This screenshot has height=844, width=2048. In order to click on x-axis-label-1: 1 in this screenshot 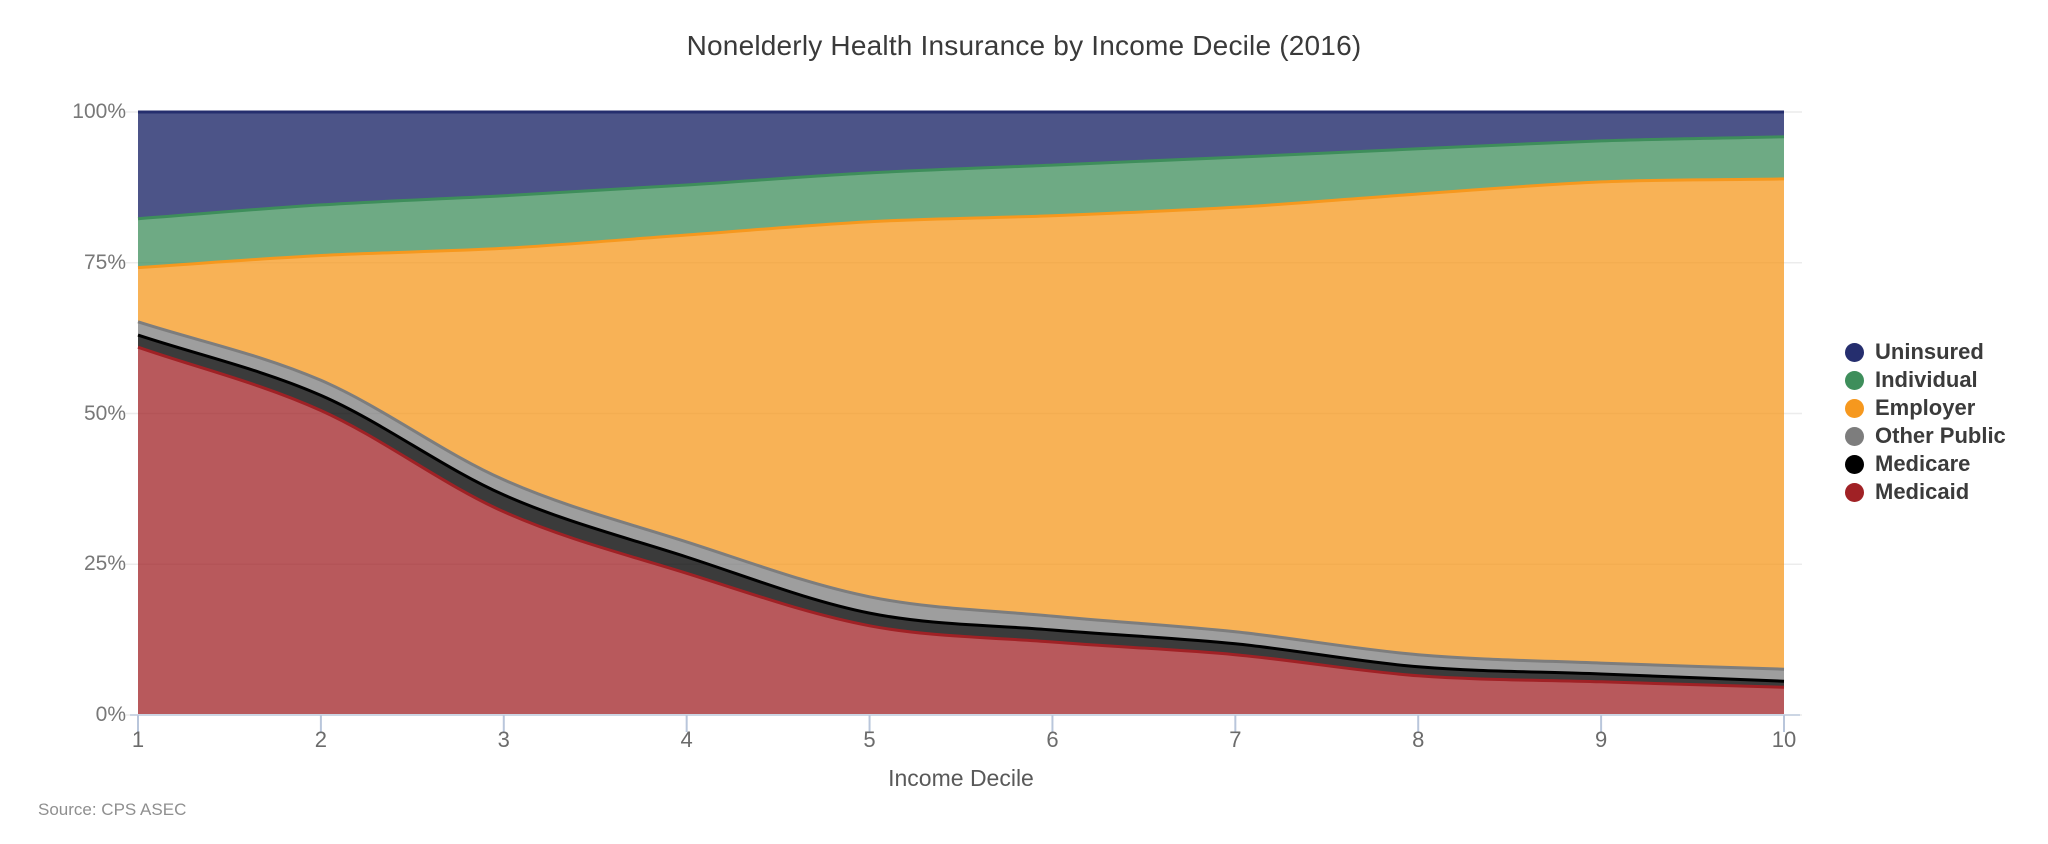, I will do `click(138, 739)`.